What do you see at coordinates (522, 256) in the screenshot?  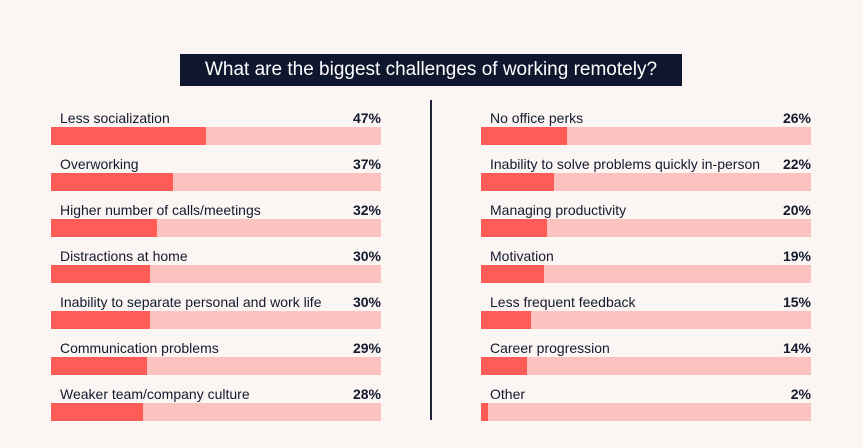 I see `bar-label: Motivation` at bounding box center [522, 256].